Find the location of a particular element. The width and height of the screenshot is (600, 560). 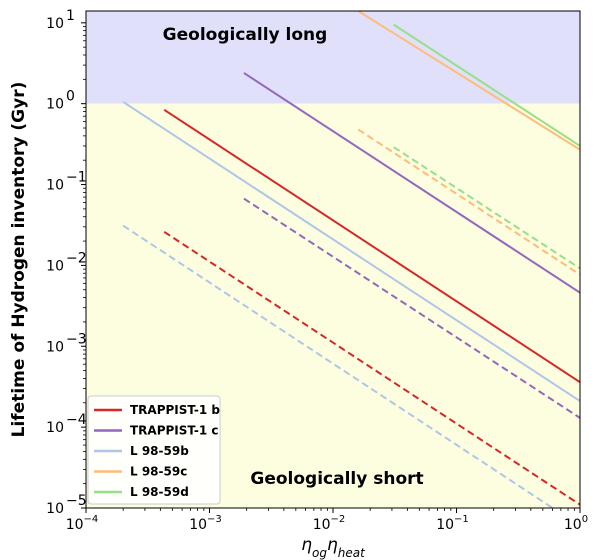

x-tick-label: 10⁻¹ is located at coordinates (452, 523).